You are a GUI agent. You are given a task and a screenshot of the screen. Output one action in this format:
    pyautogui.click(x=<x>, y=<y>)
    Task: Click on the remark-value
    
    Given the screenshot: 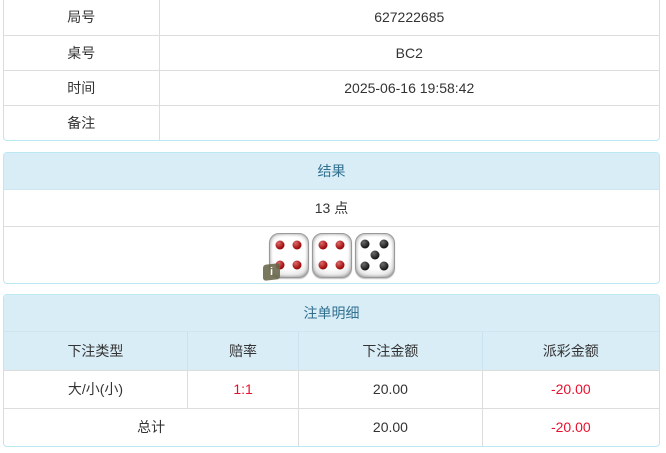 What is the action you would take?
    pyautogui.click(x=409, y=122)
    